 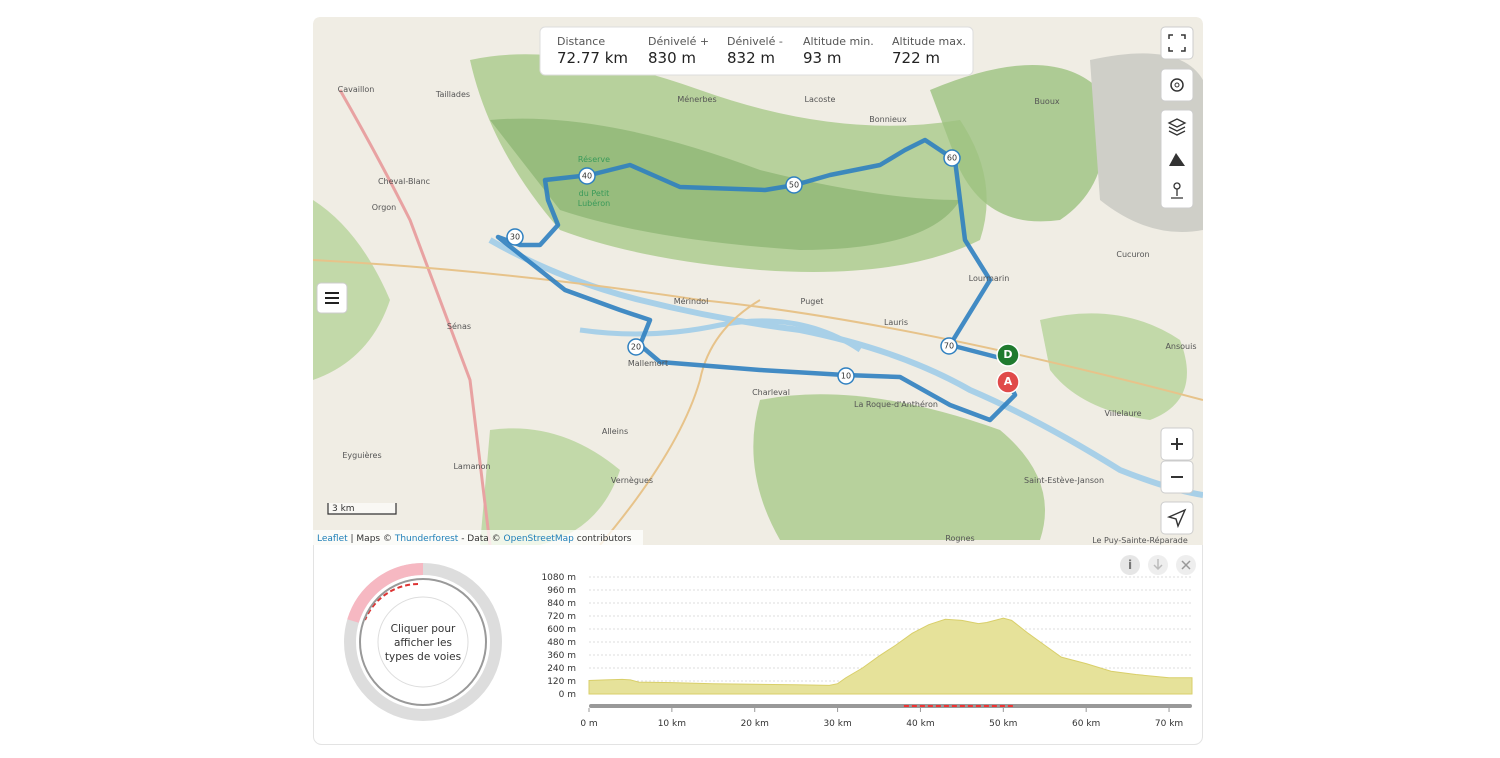 What do you see at coordinates (890, 706) in the screenshot?
I see `progress-track` at bounding box center [890, 706].